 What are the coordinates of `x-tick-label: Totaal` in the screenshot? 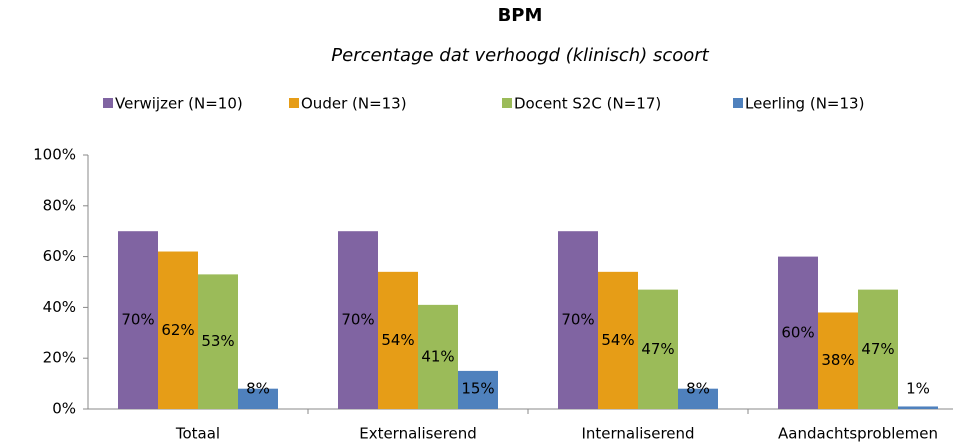 It's located at (197, 434).